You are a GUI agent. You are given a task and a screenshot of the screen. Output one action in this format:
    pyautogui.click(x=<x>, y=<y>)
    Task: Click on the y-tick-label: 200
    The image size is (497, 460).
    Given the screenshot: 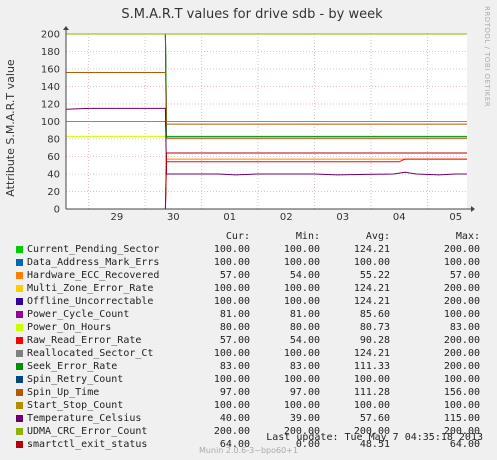 What is the action you would take?
    pyautogui.click(x=50, y=35)
    